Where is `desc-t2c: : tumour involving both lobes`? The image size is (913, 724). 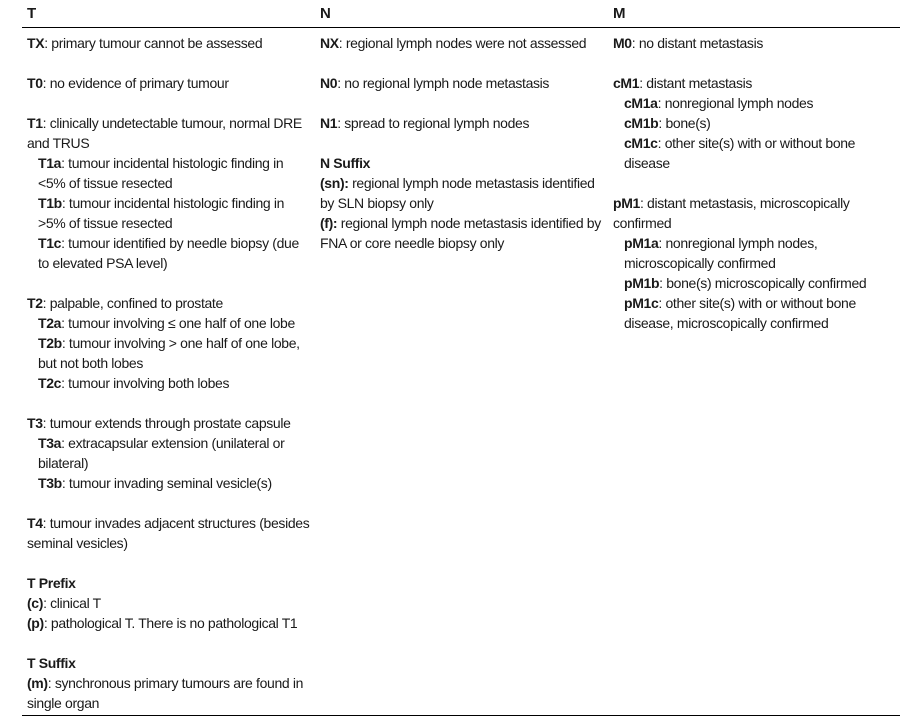
desc-t2c: : tumour involving both lobes is located at coordinates (145, 383).